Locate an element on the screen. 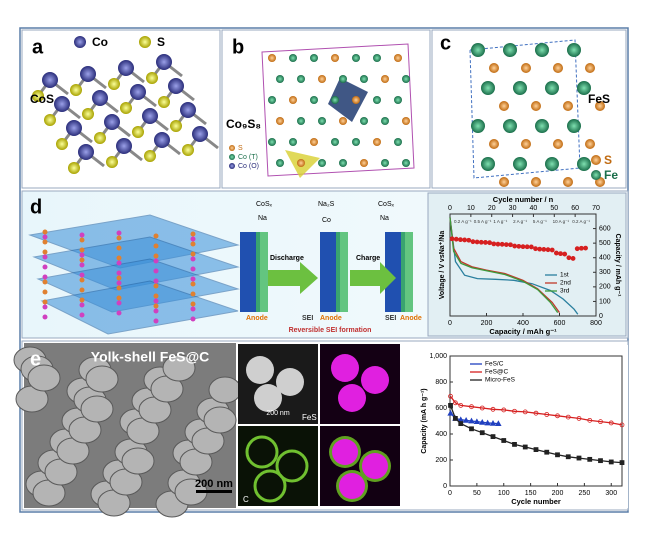 This screenshot has width=646, height=536. rate-label: 10 A g⁻¹ is located at coordinates (561, 221).